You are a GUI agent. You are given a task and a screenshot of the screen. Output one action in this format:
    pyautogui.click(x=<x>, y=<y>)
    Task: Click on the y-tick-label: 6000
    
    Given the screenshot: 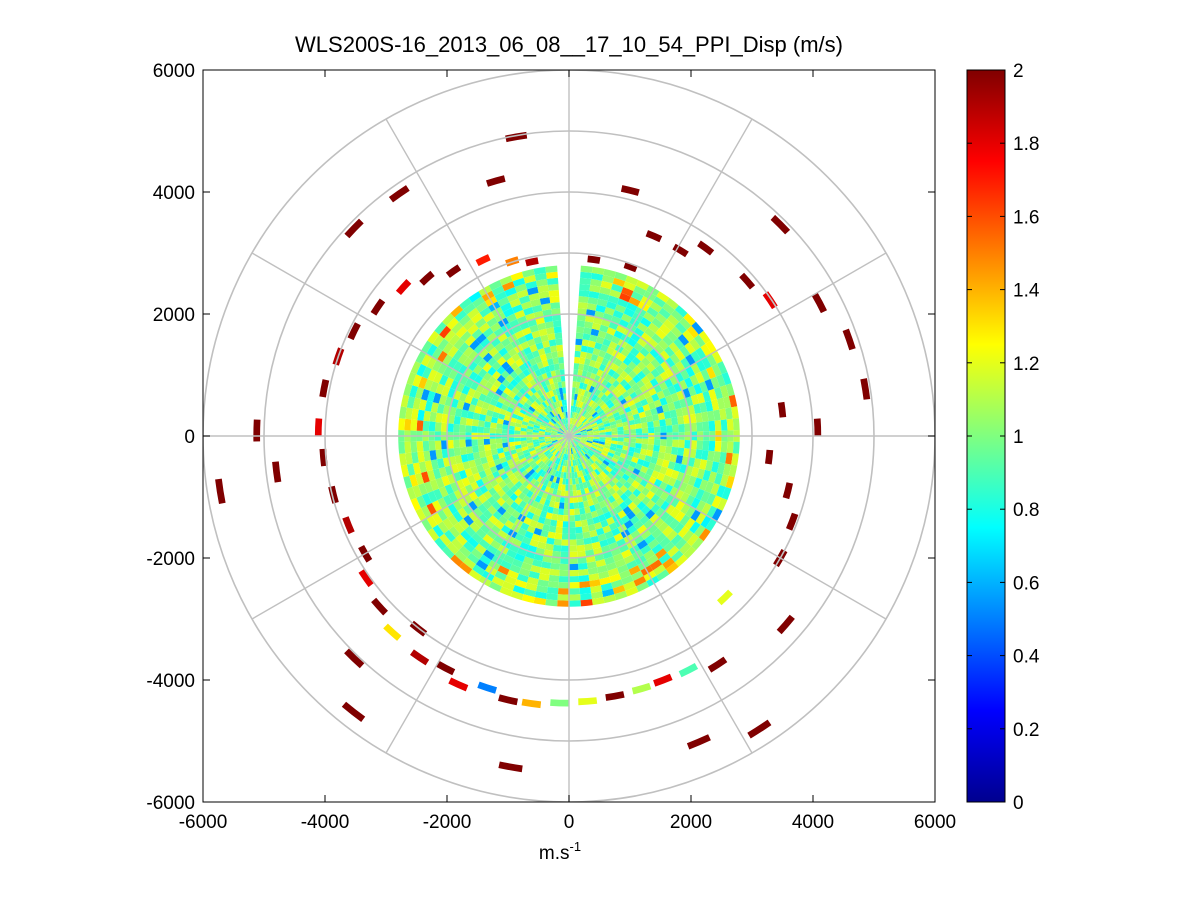 What is the action you would take?
    pyautogui.click(x=174, y=71)
    